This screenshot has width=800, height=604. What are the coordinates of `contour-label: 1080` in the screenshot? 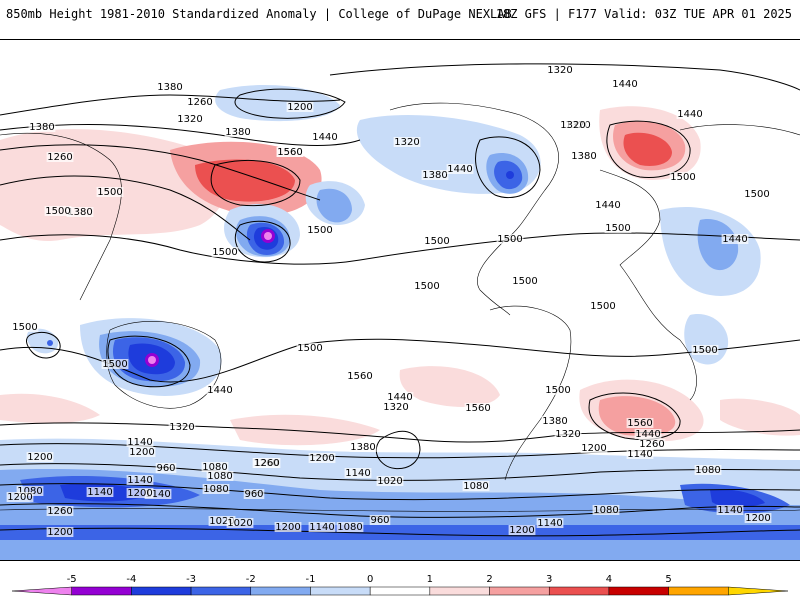 It's located at (707, 470).